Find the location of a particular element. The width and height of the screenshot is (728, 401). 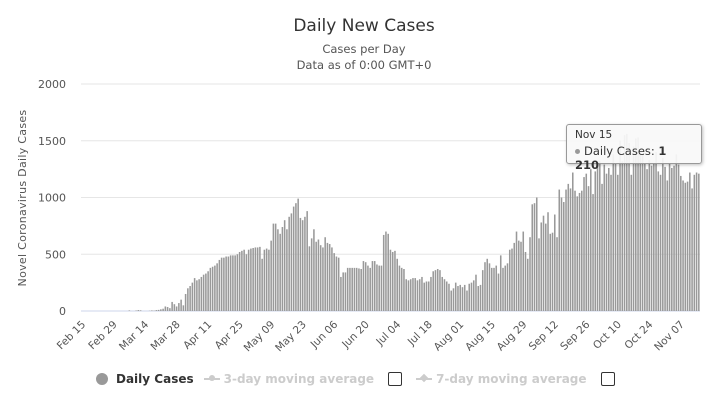

line-circle-marker-icon is located at coordinates (211, 378).